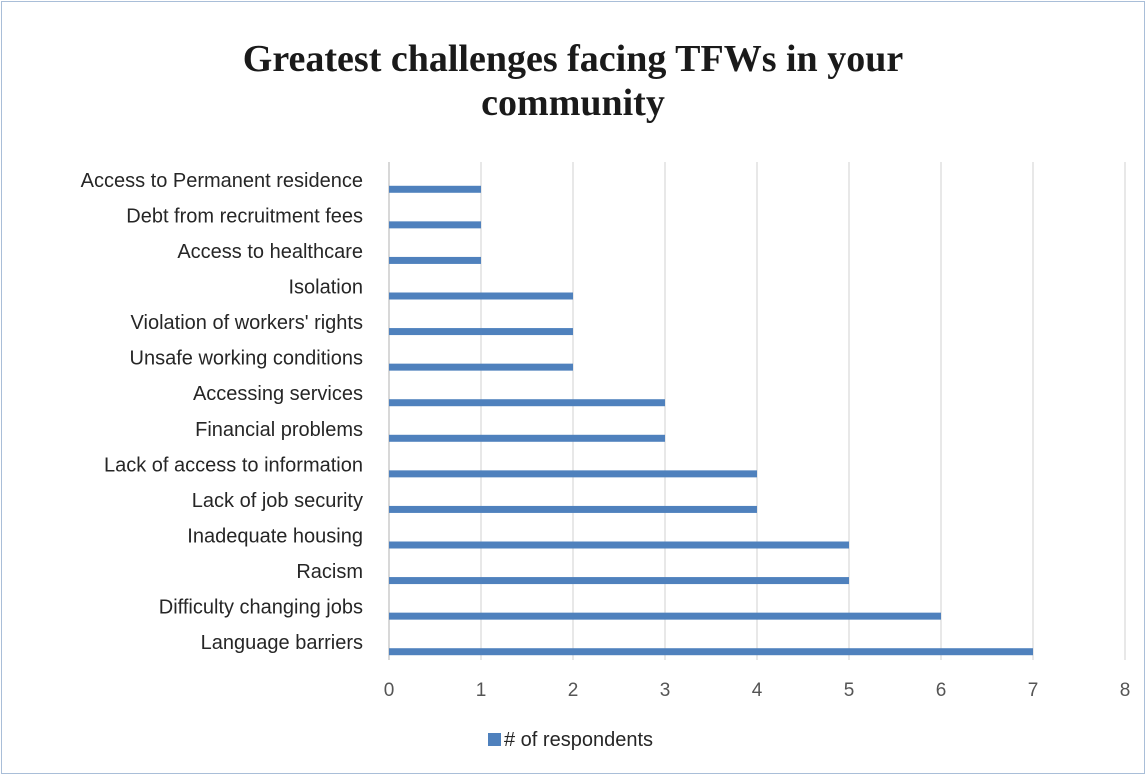  I want to click on category-label: Isolation, so click(326, 288).